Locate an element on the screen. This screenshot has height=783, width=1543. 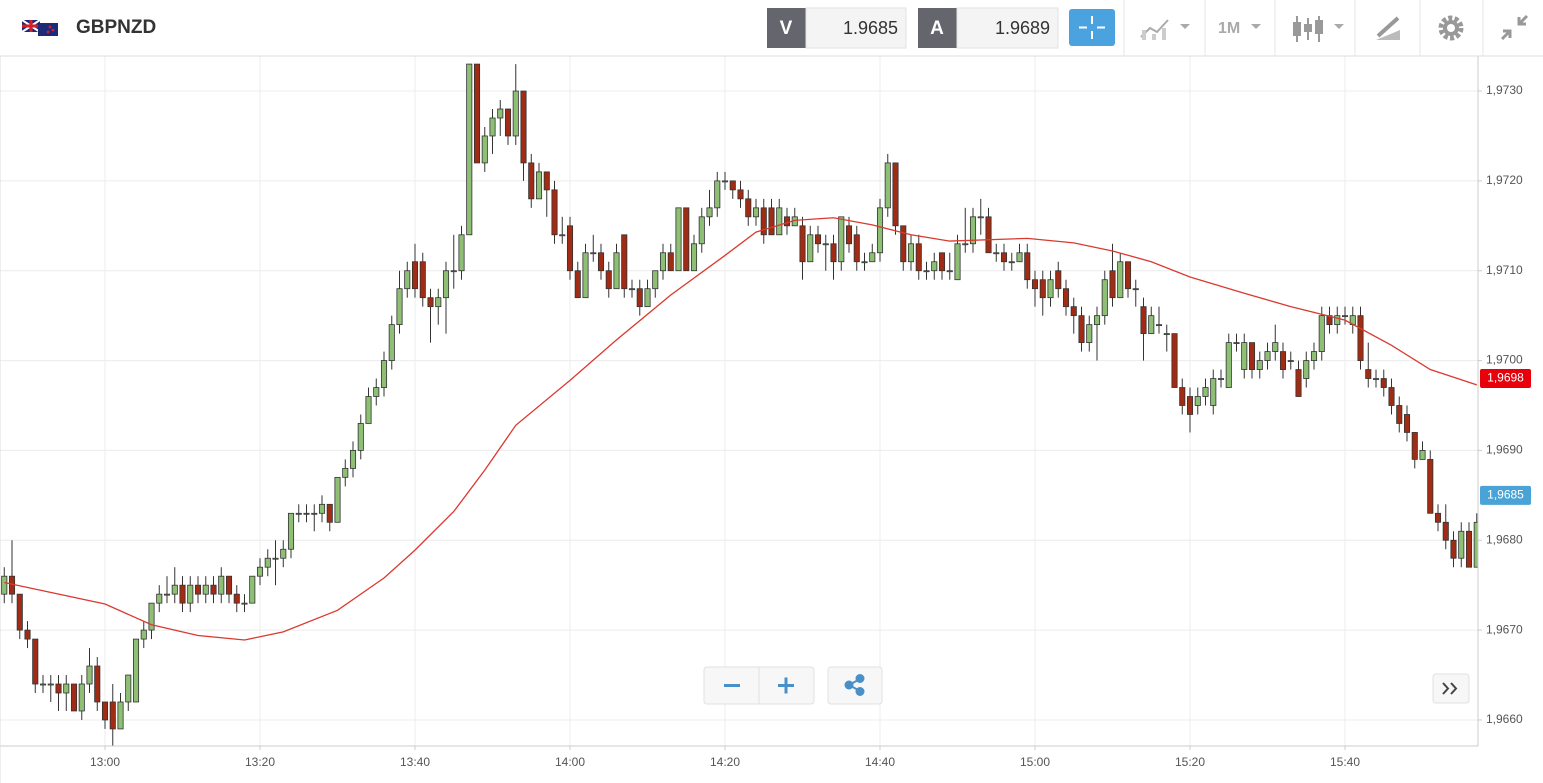
timeframe: 1M is located at coordinates (1229, 28).